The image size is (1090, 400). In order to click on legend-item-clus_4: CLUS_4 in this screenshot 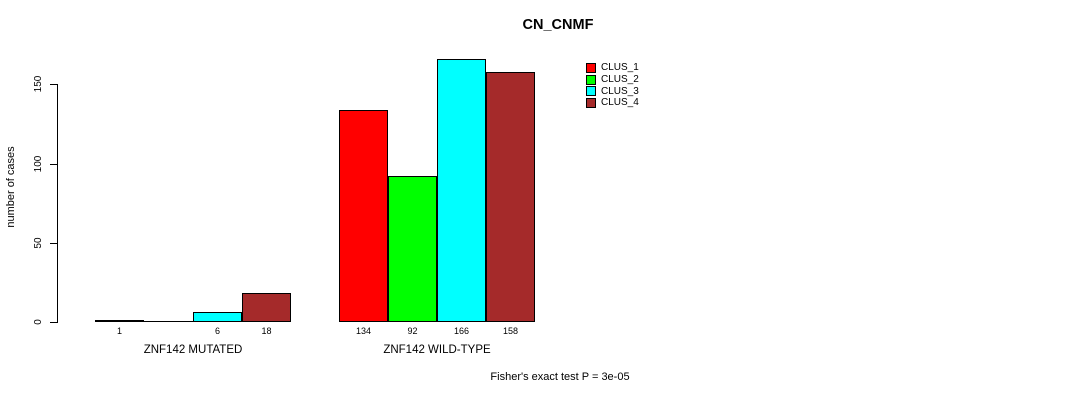, I will do `click(612, 103)`.